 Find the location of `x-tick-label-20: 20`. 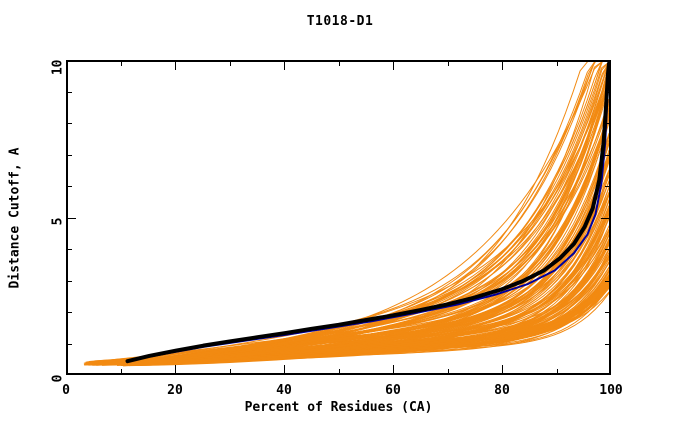

x-tick-label-20: 20 is located at coordinates (175, 390).